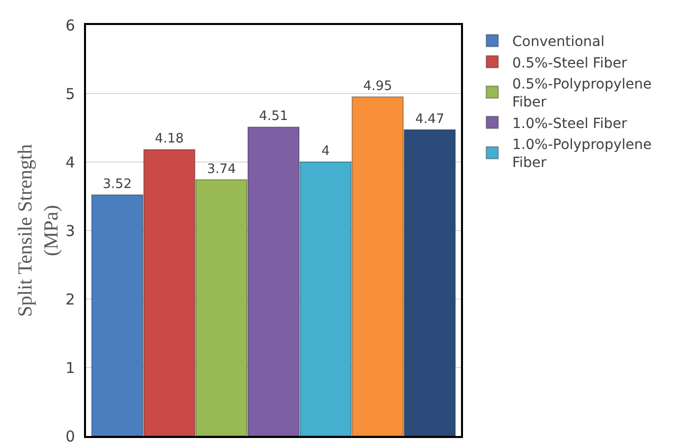 The image size is (681, 448). What do you see at coordinates (70, 25) in the screenshot?
I see `y-tick-label: 6` at bounding box center [70, 25].